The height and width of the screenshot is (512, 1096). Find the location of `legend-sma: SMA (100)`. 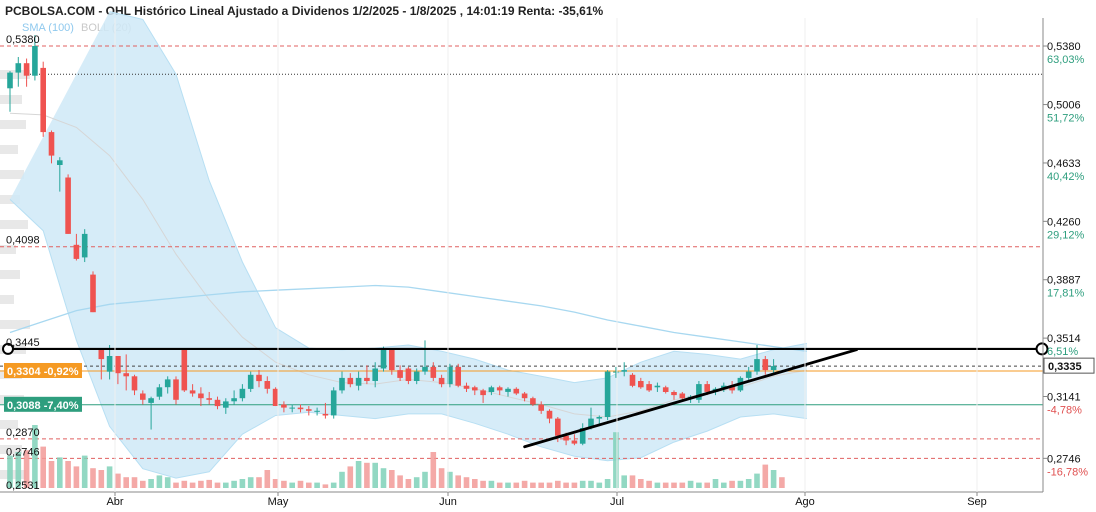

legend-sma: SMA (100) is located at coordinates (48, 28).